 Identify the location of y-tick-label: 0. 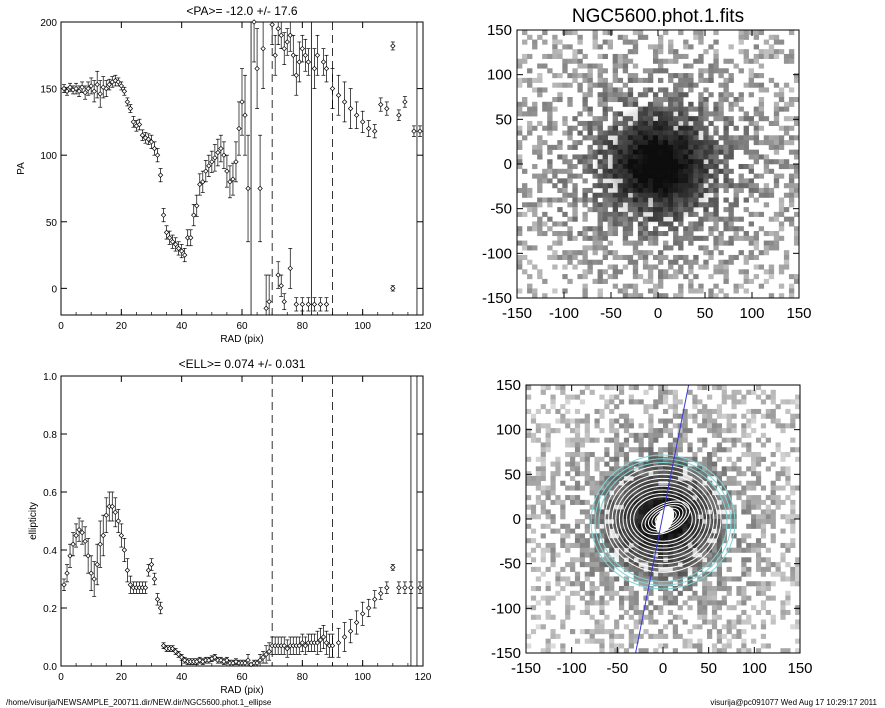
(517, 519).